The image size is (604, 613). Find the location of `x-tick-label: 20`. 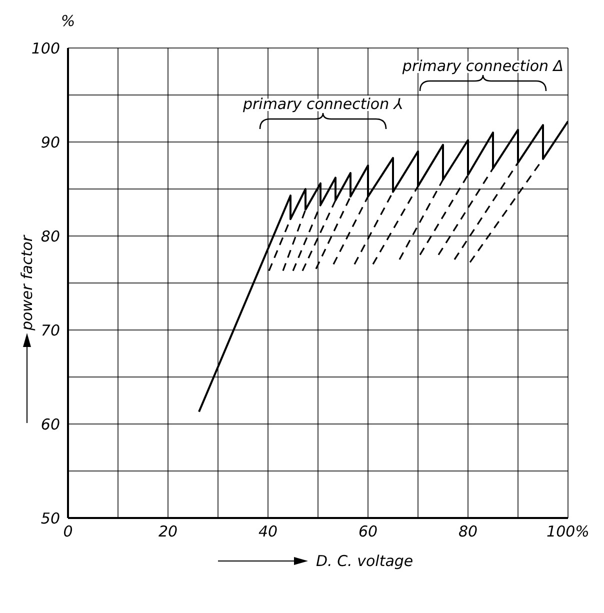

x-tick-label: 20 is located at coordinates (168, 531).